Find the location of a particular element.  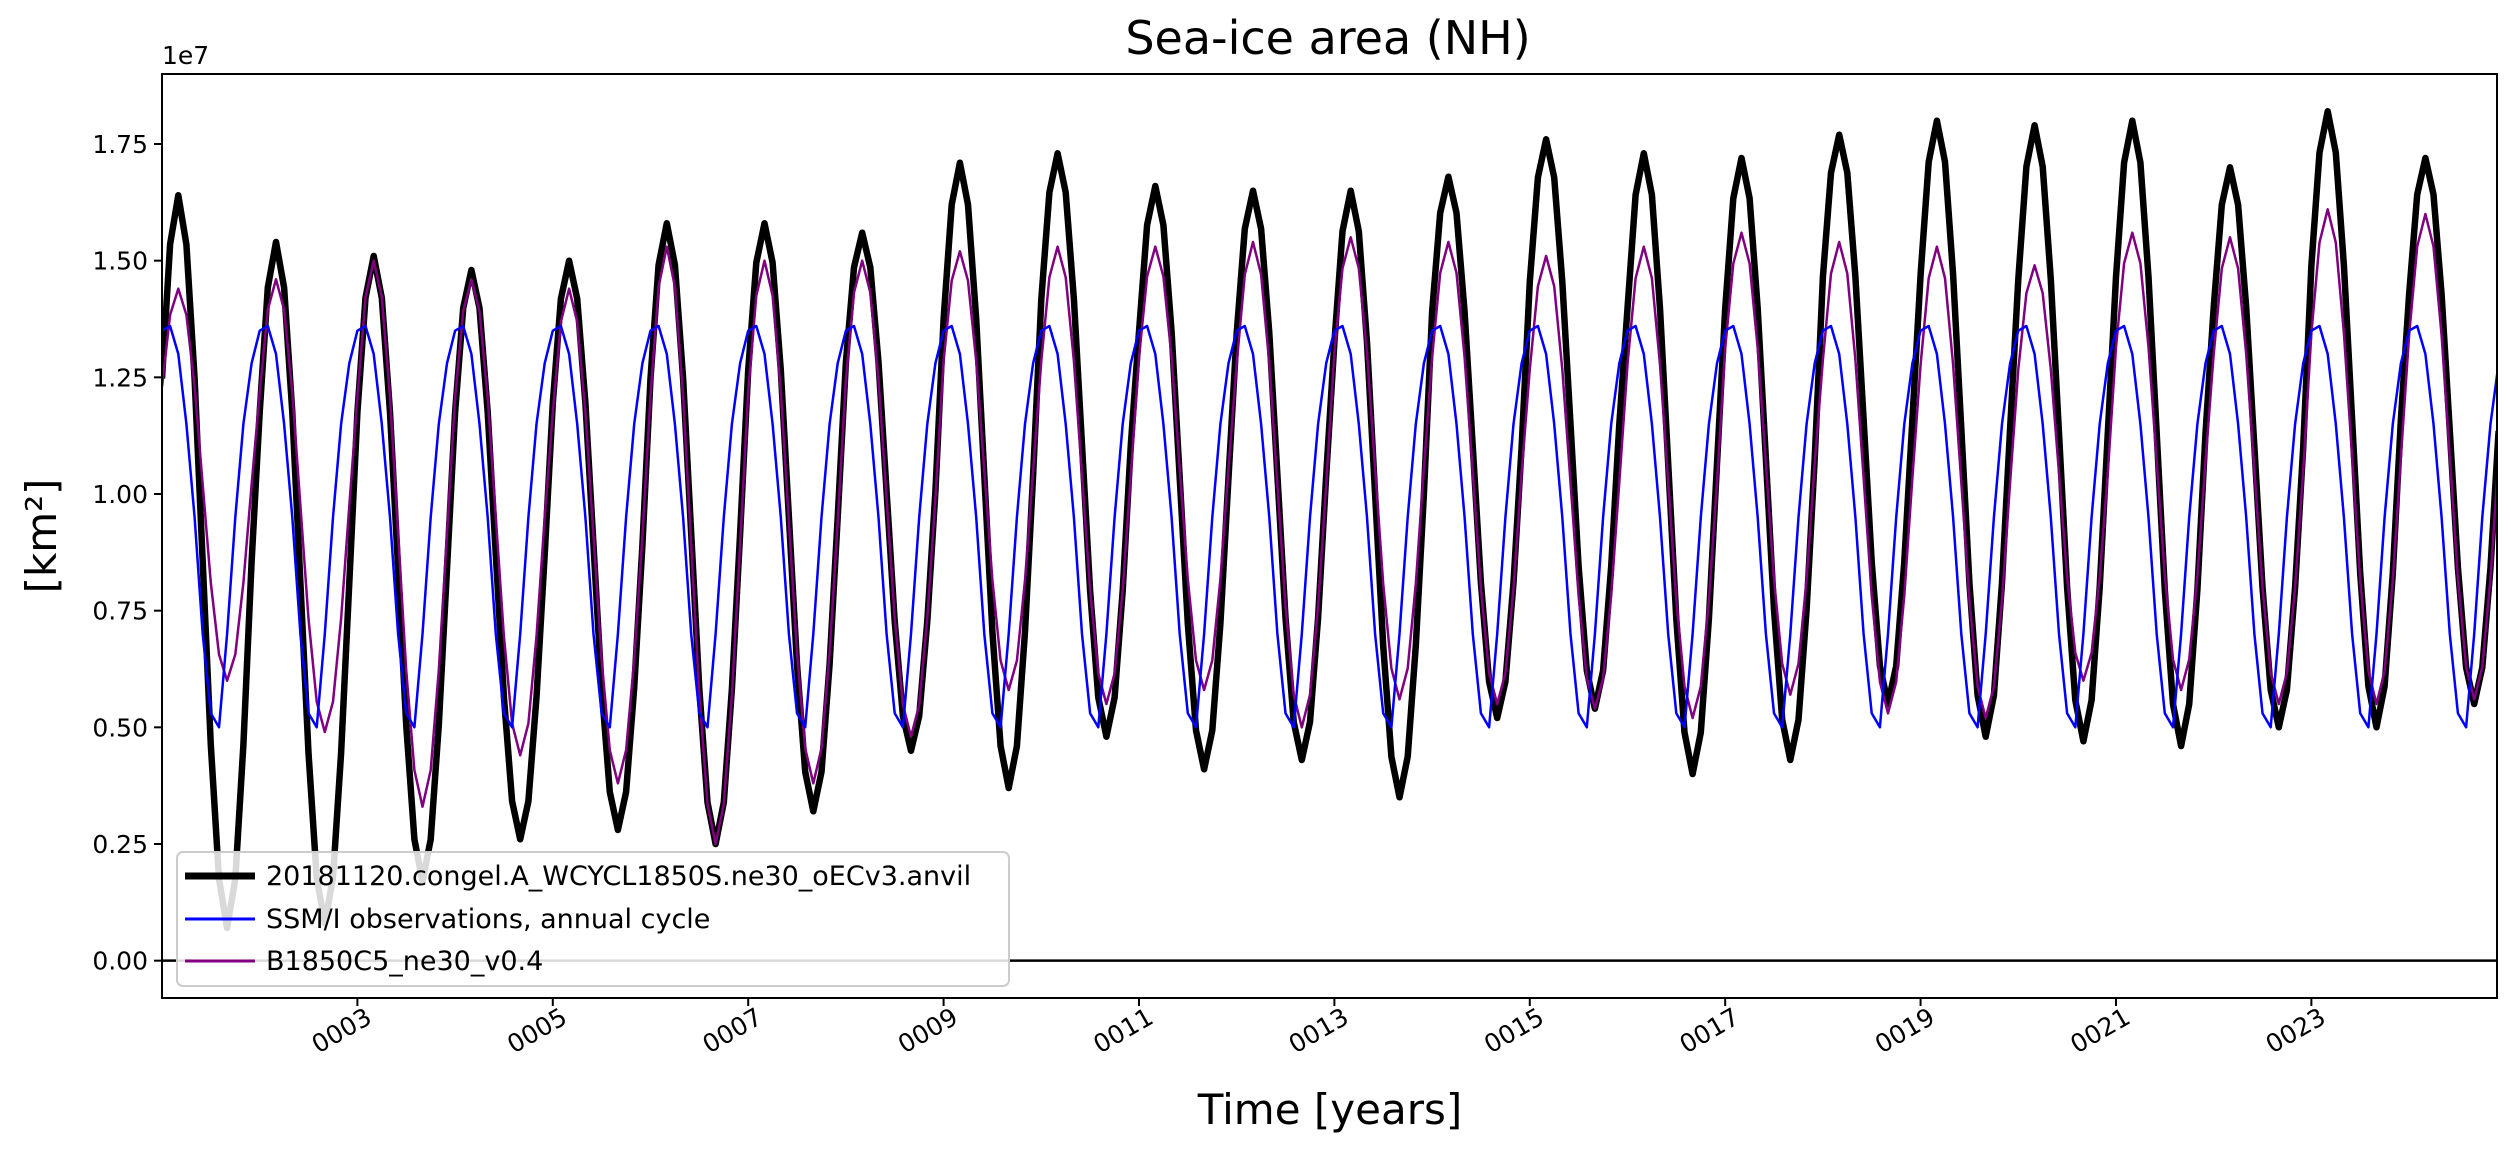

y-tick-label: 0.25 is located at coordinates (120, 844).